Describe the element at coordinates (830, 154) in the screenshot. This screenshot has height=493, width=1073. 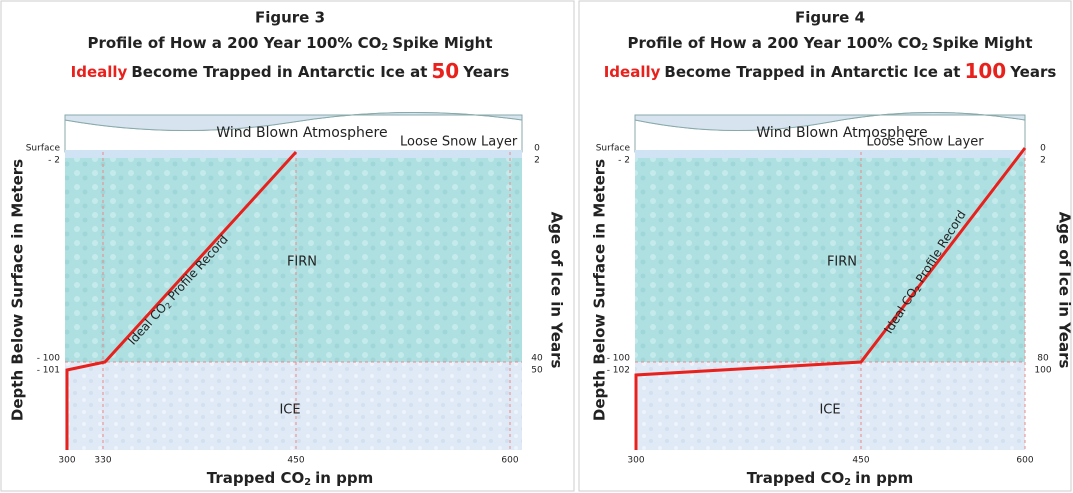
I see `snow-layer` at that location.